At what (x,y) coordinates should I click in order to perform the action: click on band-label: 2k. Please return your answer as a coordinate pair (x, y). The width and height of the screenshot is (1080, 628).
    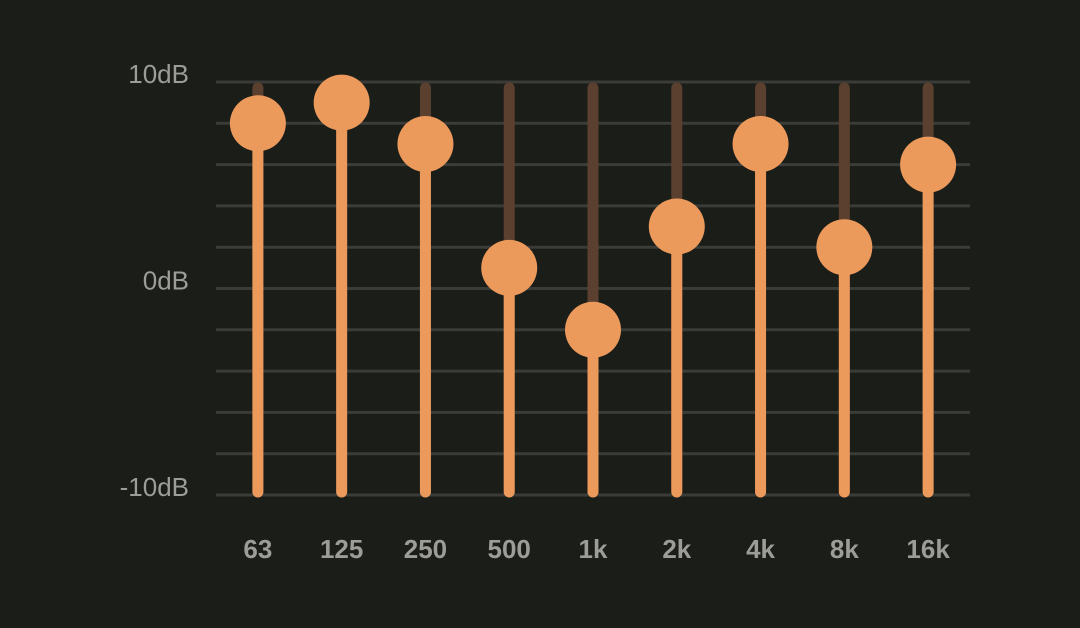
    Looking at the image, I should click on (676, 549).